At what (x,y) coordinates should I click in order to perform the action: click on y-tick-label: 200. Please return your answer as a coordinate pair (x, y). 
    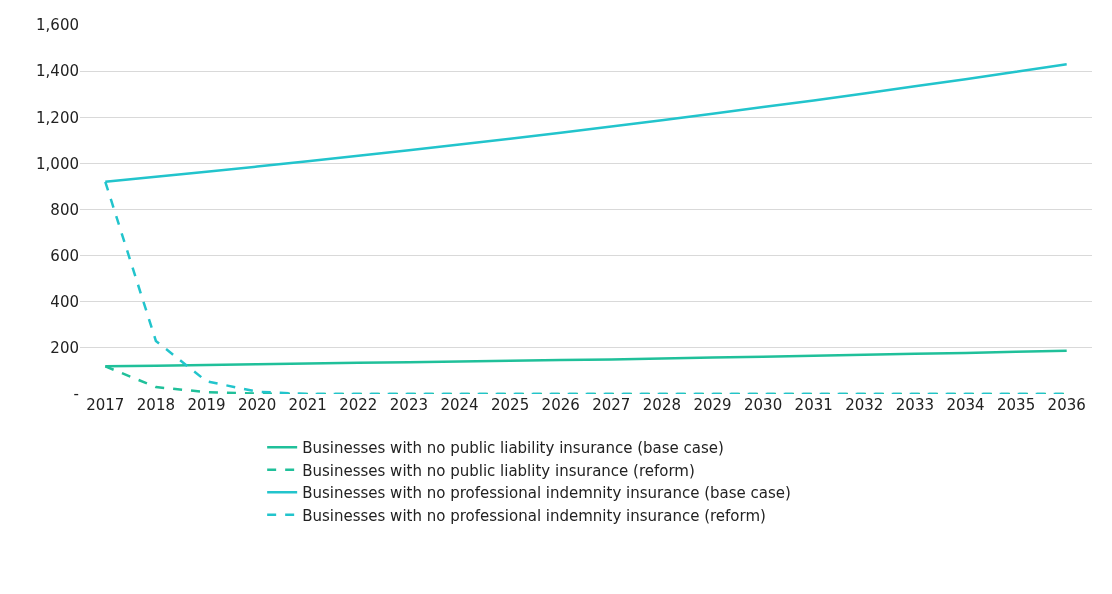
    Looking at the image, I should click on (64, 348).